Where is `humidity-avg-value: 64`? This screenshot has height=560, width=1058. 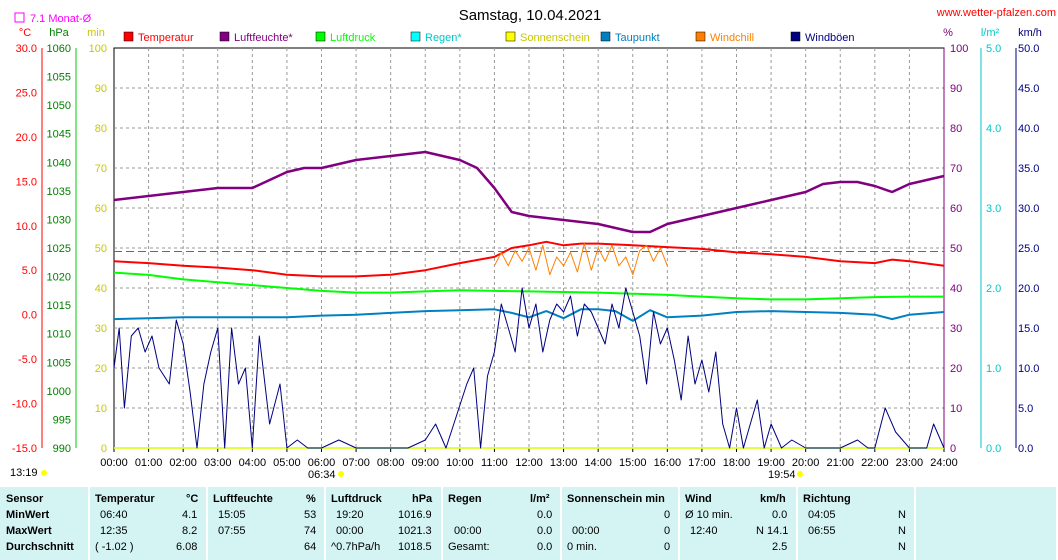
humidity-avg-value: 64 is located at coordinates (310, 547).